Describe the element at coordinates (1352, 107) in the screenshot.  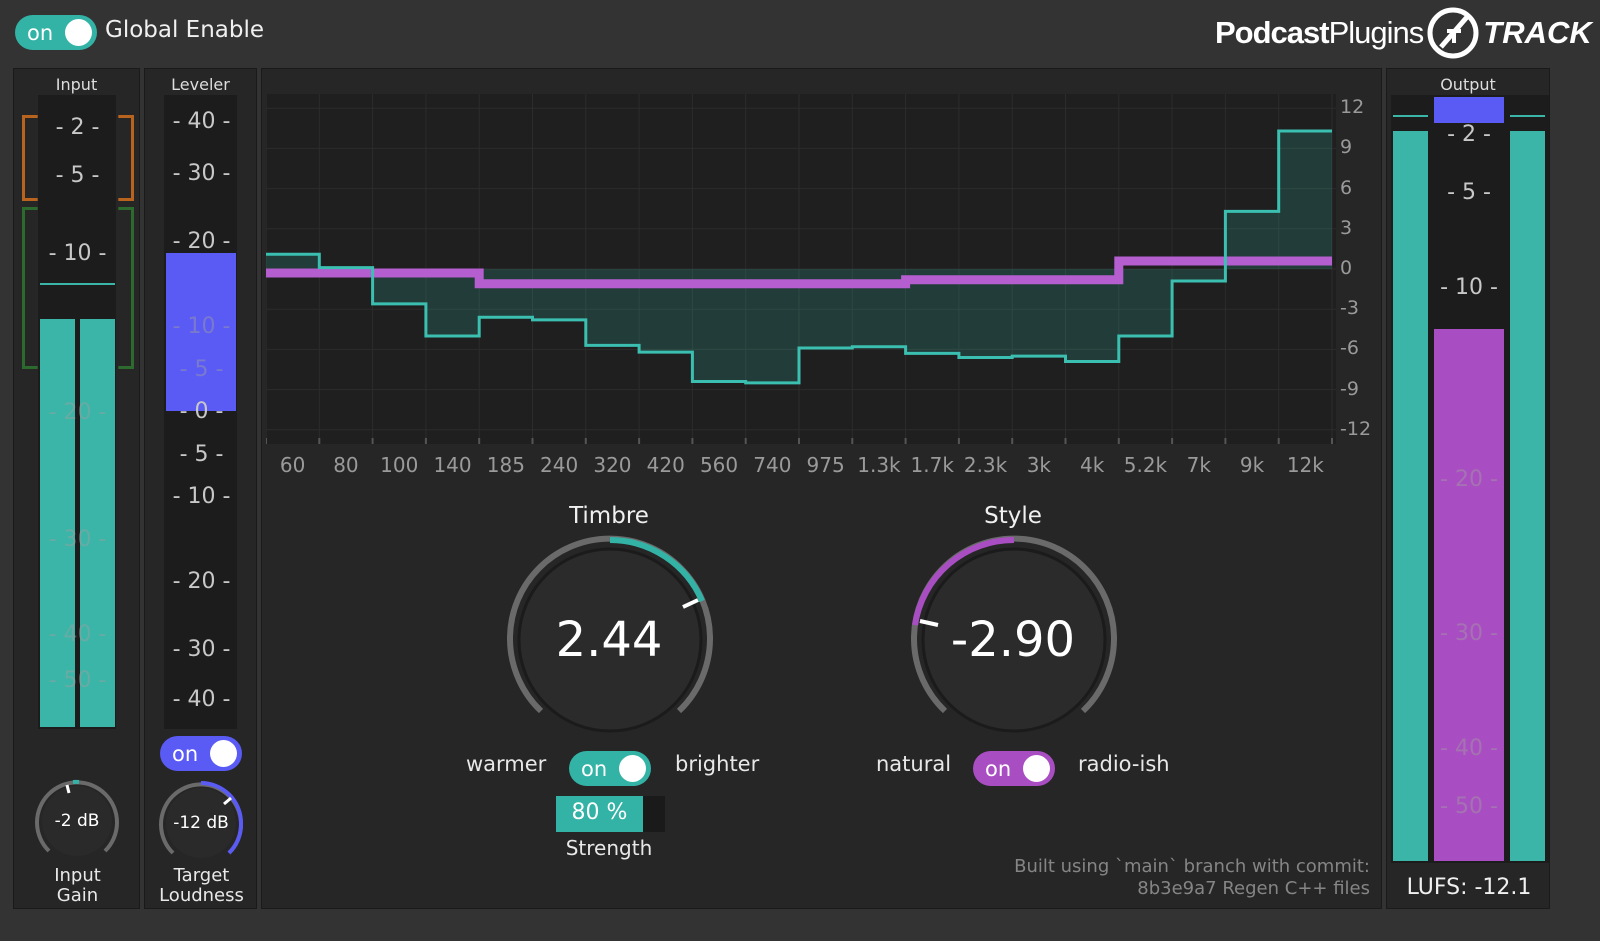
I see `eq-db-label: 12` at that location.